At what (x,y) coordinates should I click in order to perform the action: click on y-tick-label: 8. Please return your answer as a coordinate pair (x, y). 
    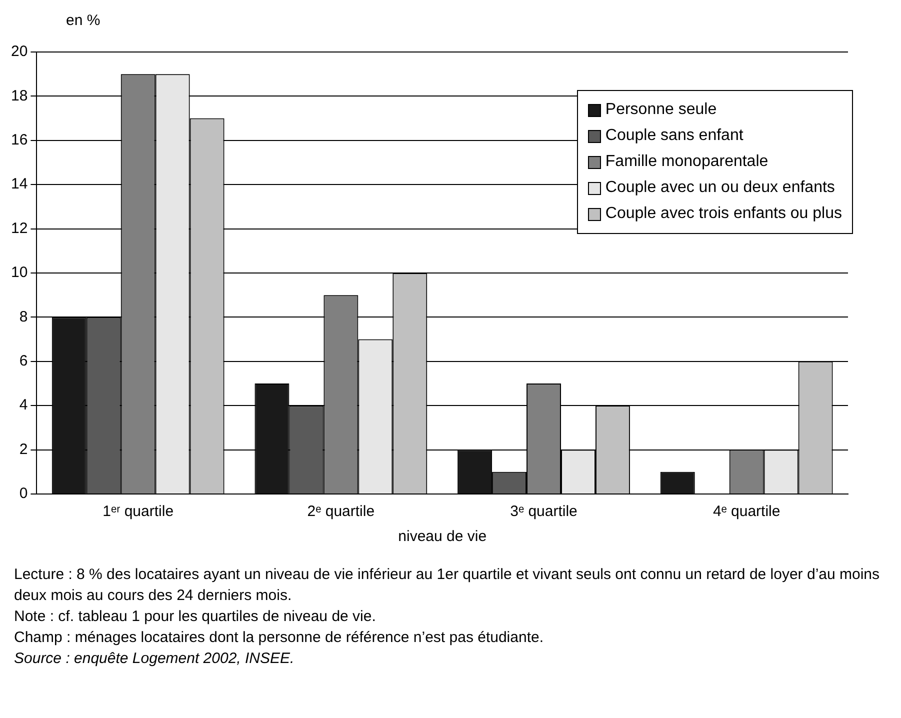
    Looking at the image, I should click on (23, 317).